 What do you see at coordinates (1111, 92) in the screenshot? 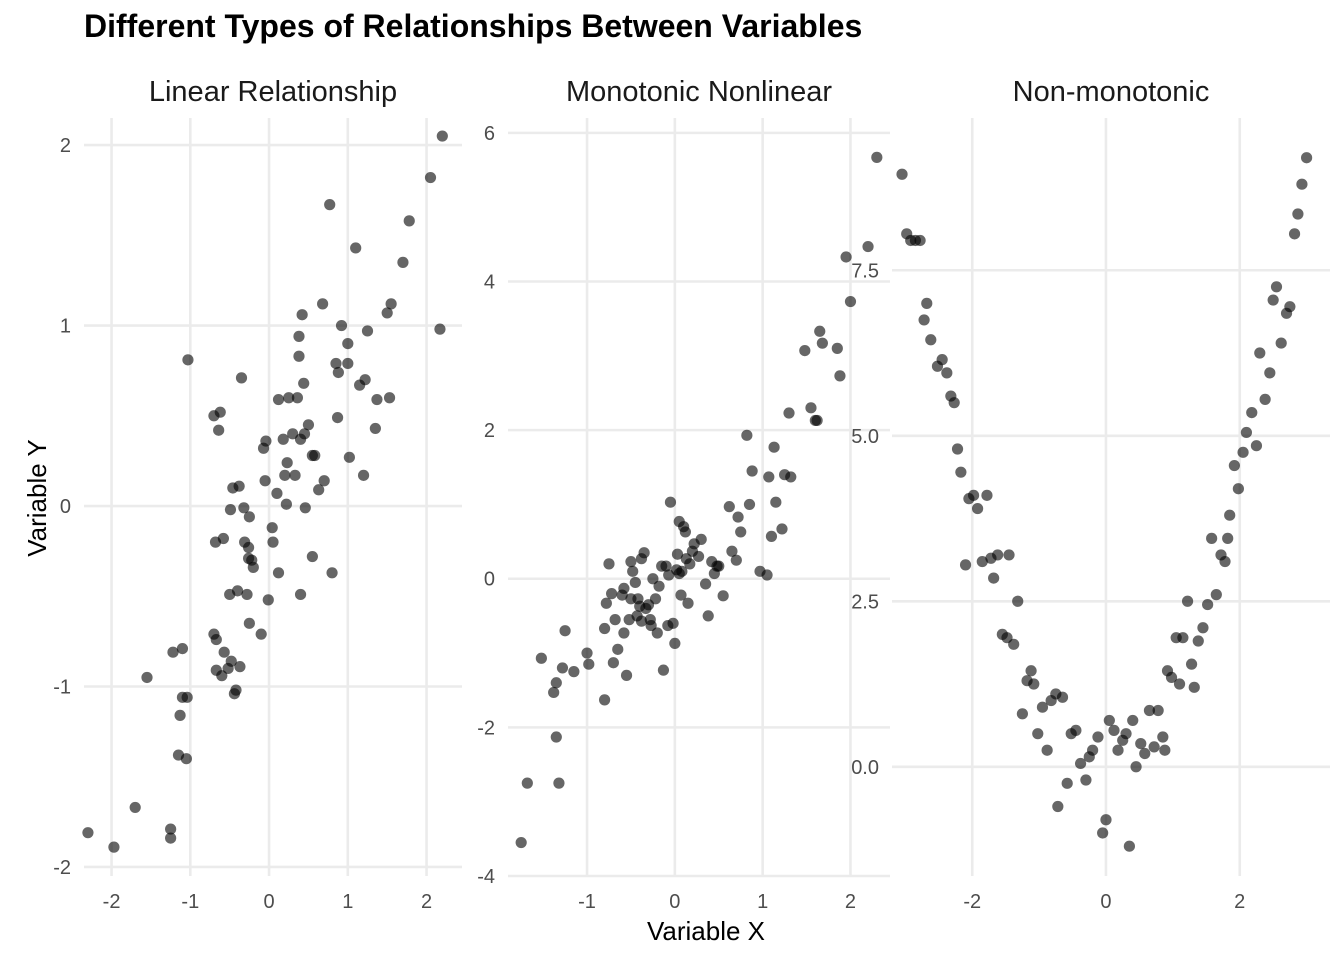
I see `facet-title: Non-monotonic` at bounding box center [1111, 92].